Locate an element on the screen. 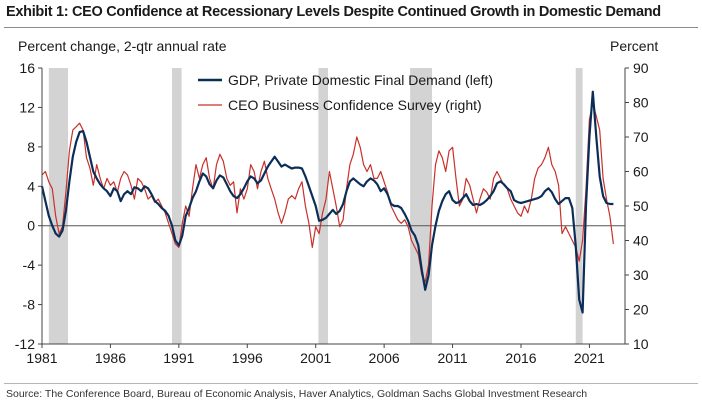 The height and width of the screenshot is (410, 702). x-tick-label: 1981 is located at coordinates (41, 358).